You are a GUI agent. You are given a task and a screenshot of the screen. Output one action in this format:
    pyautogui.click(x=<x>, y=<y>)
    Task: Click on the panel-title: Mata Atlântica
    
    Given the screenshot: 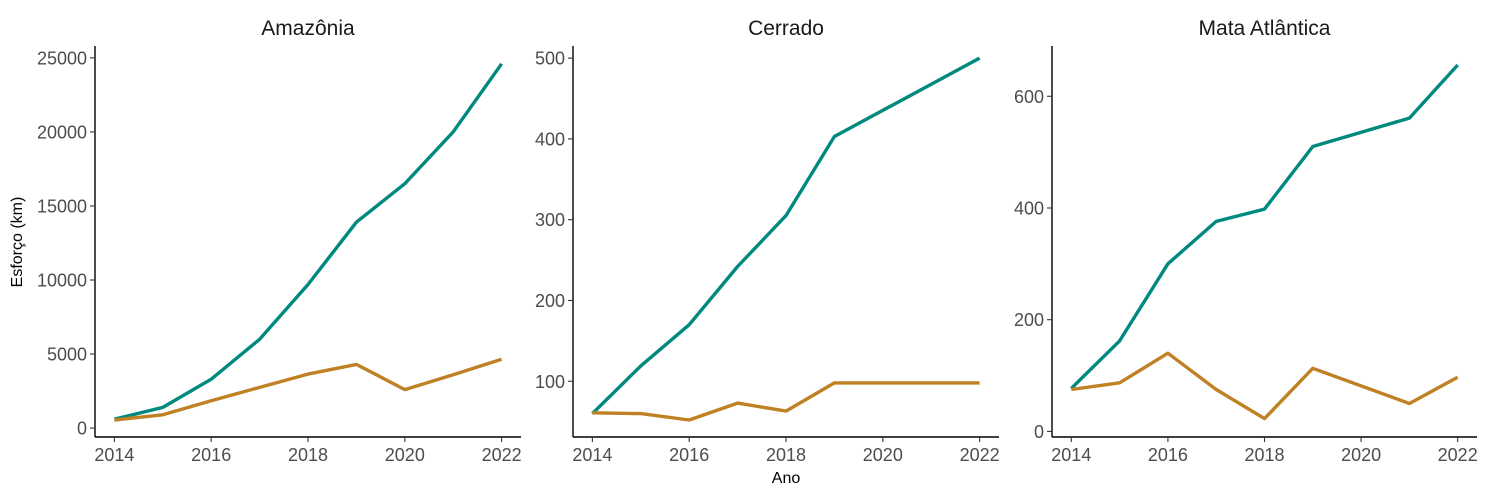 What is the action you would take?
    pyautogui.click(x=1265, y=28)
    